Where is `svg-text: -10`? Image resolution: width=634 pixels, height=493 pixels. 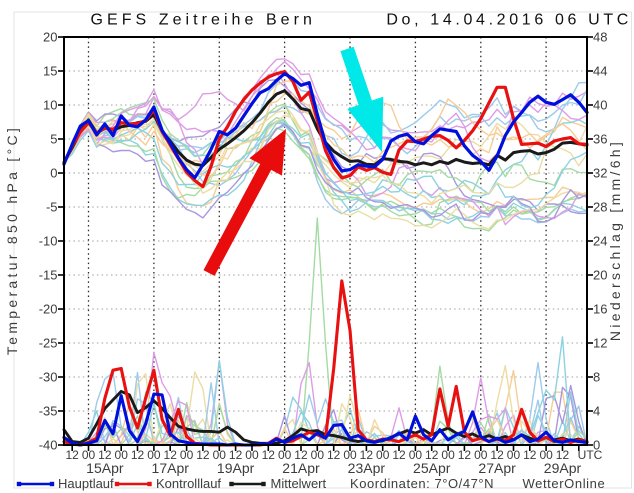
svg-text: -10 is located at coordinates (48, 241).